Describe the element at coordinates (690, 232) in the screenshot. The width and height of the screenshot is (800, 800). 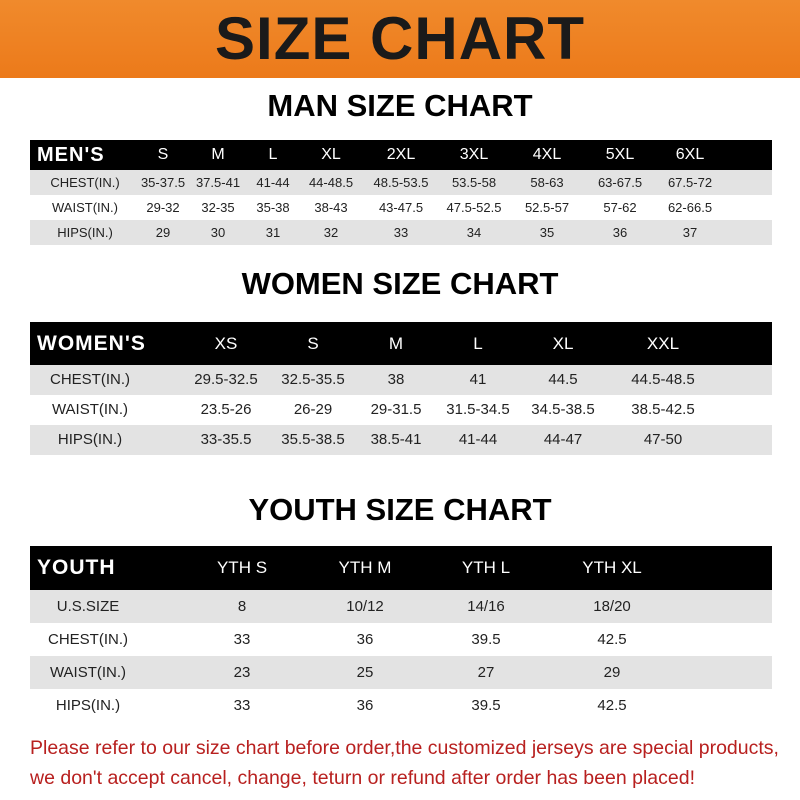
I see `table-cell: 37` at that location.